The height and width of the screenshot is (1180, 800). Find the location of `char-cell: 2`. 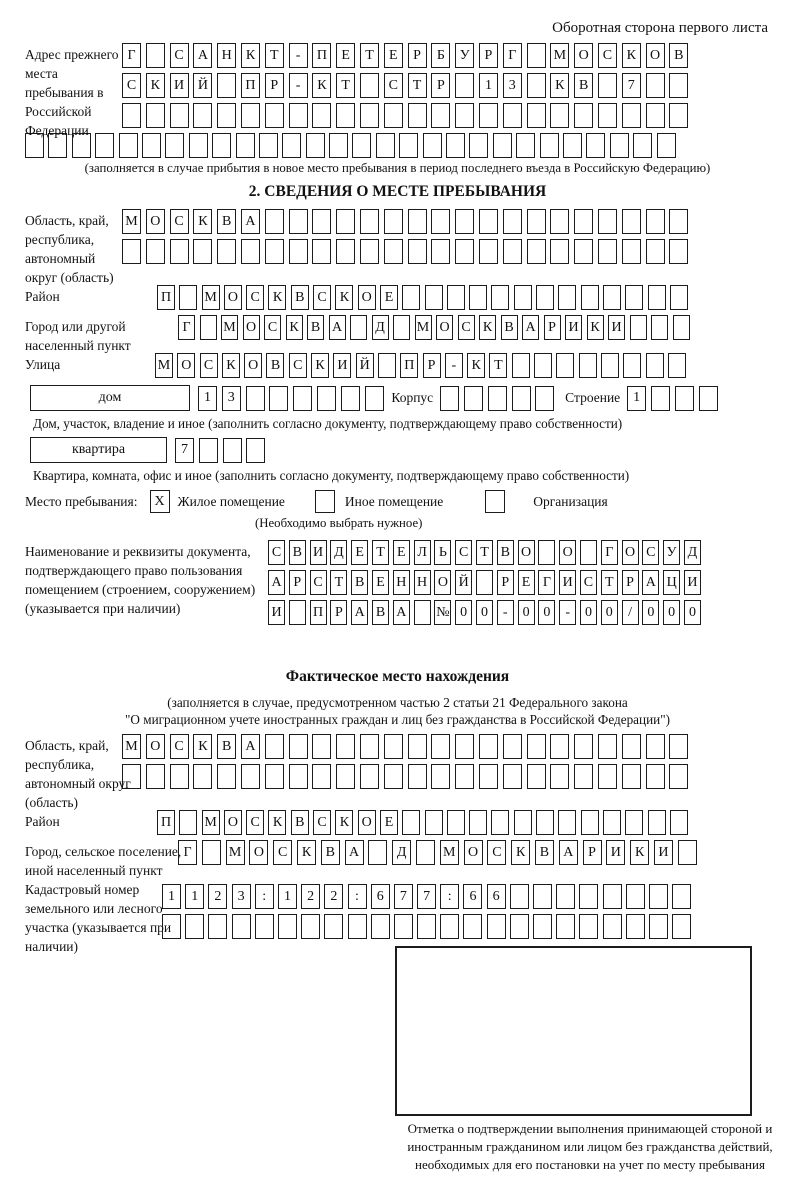

char-cell: 2 is located at coordinates (334, 896).